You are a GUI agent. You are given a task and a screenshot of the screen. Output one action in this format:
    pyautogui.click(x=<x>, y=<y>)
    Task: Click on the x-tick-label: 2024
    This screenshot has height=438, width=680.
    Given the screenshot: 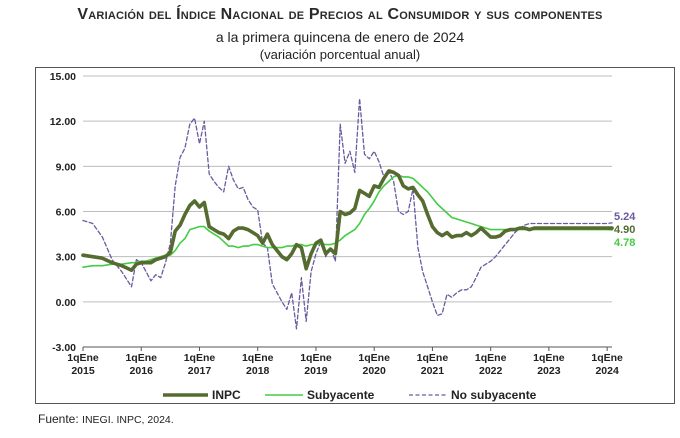 What is the action you would take?
    pyautogui.click(x=607, y=371)
    